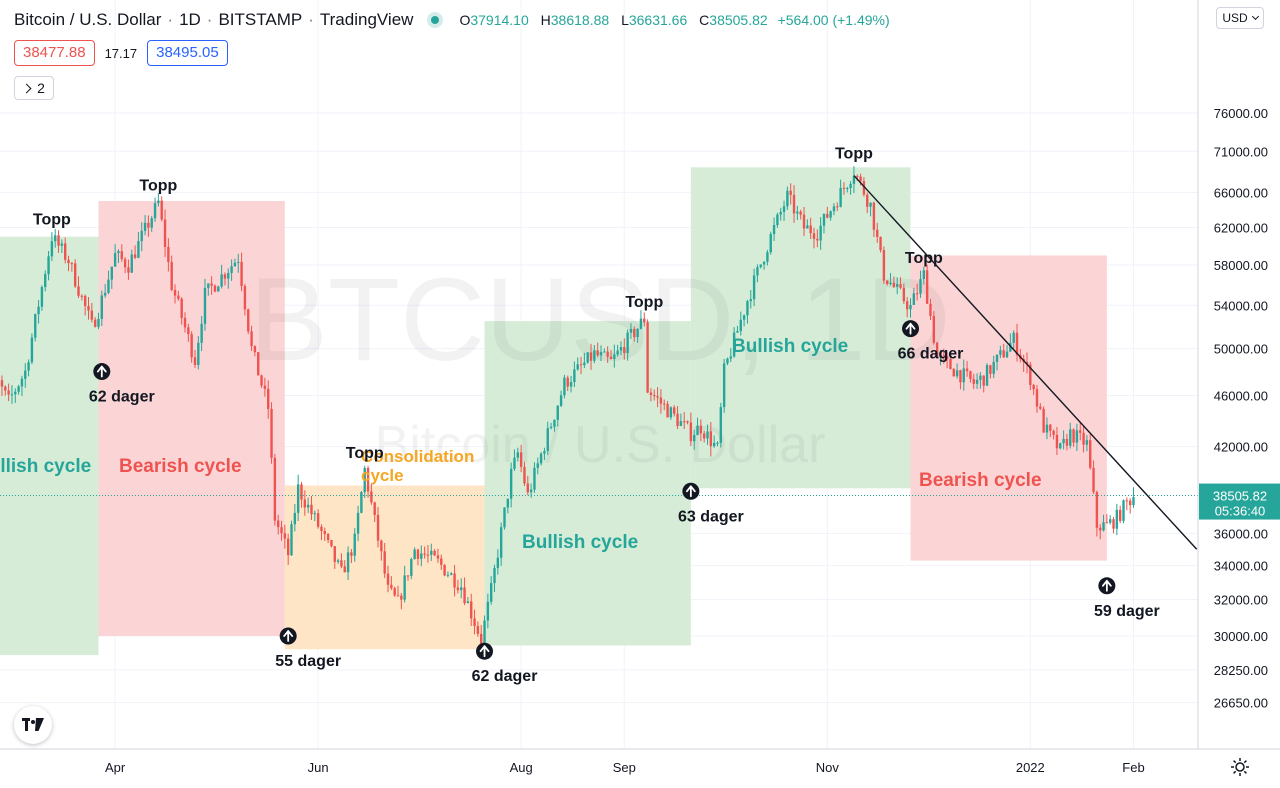  I want to click on buy-button: 38495.05, so click(187, 53).